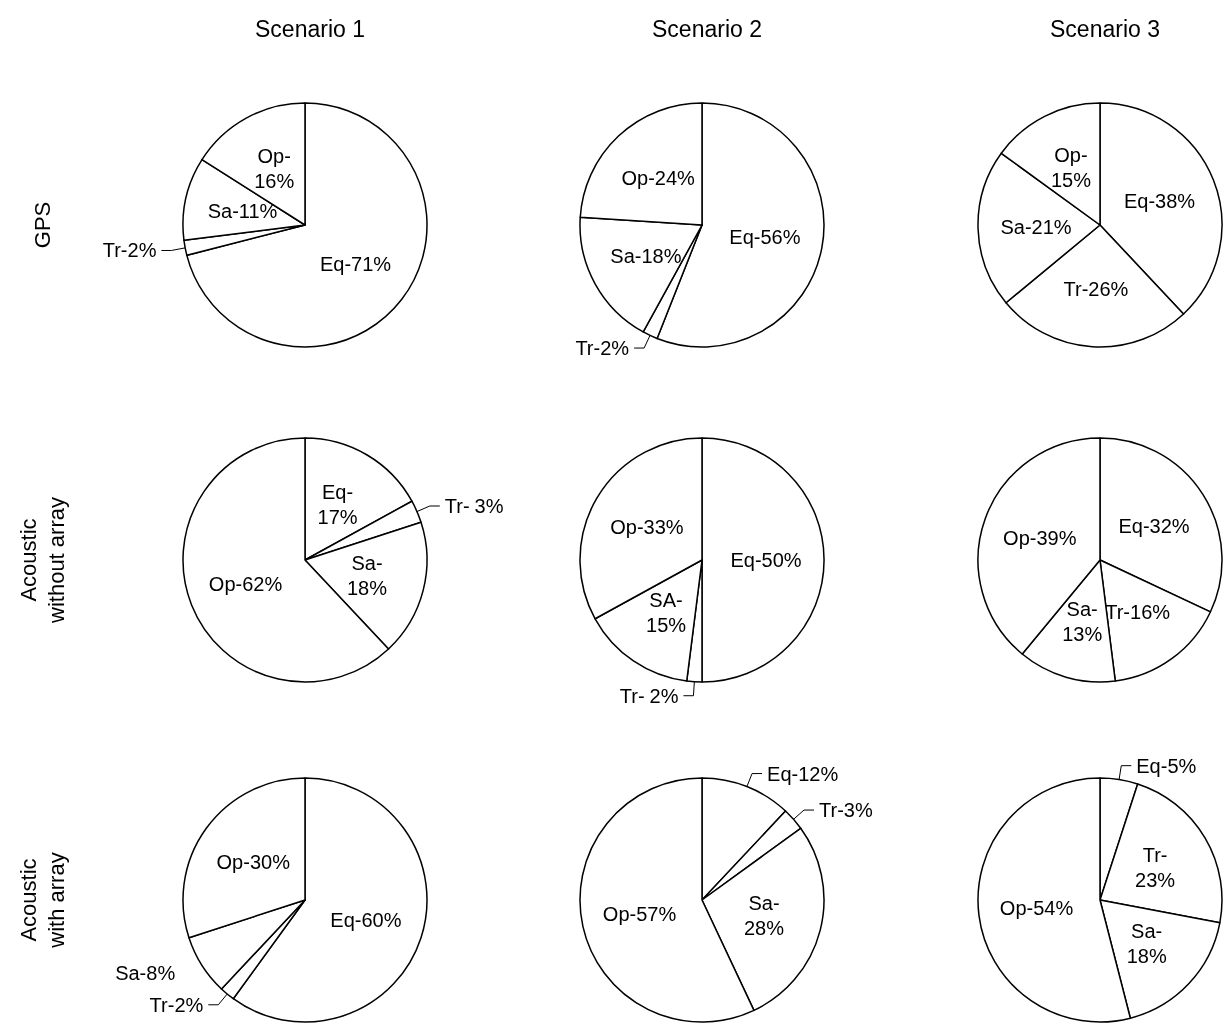 The height and width of the screenshot is (1029, 1224). Describe the element at coordinates (42, 225) in the screenshot. I see `text: GPS` at that location.